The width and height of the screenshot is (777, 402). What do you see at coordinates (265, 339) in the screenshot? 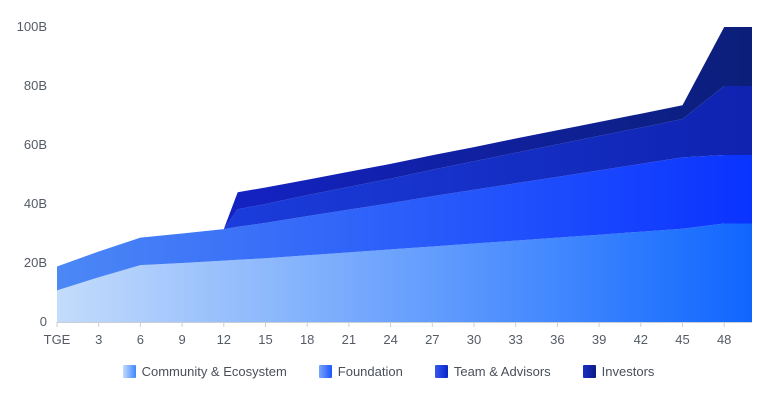
I see `x-tick-label: 15` at bounding box center [265, 339].